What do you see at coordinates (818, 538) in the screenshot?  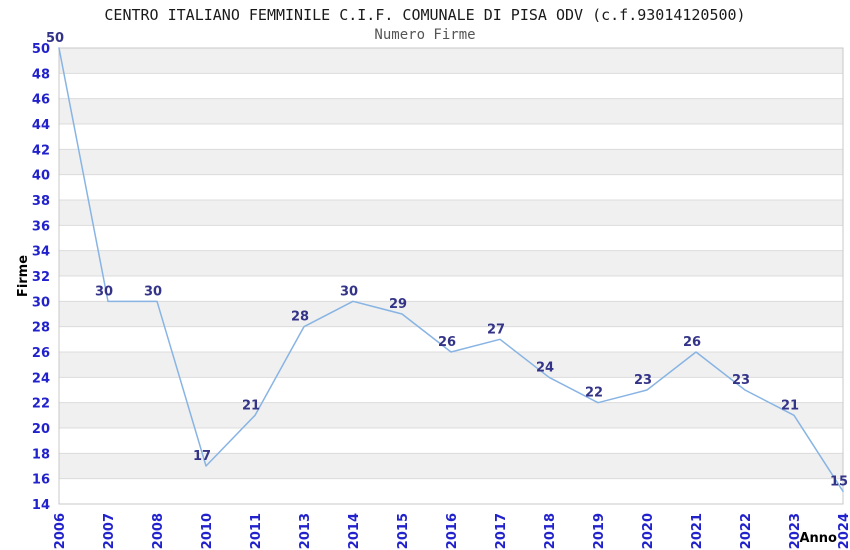 I see `x-axis-label: Anno` at bounding box center [818, 538].